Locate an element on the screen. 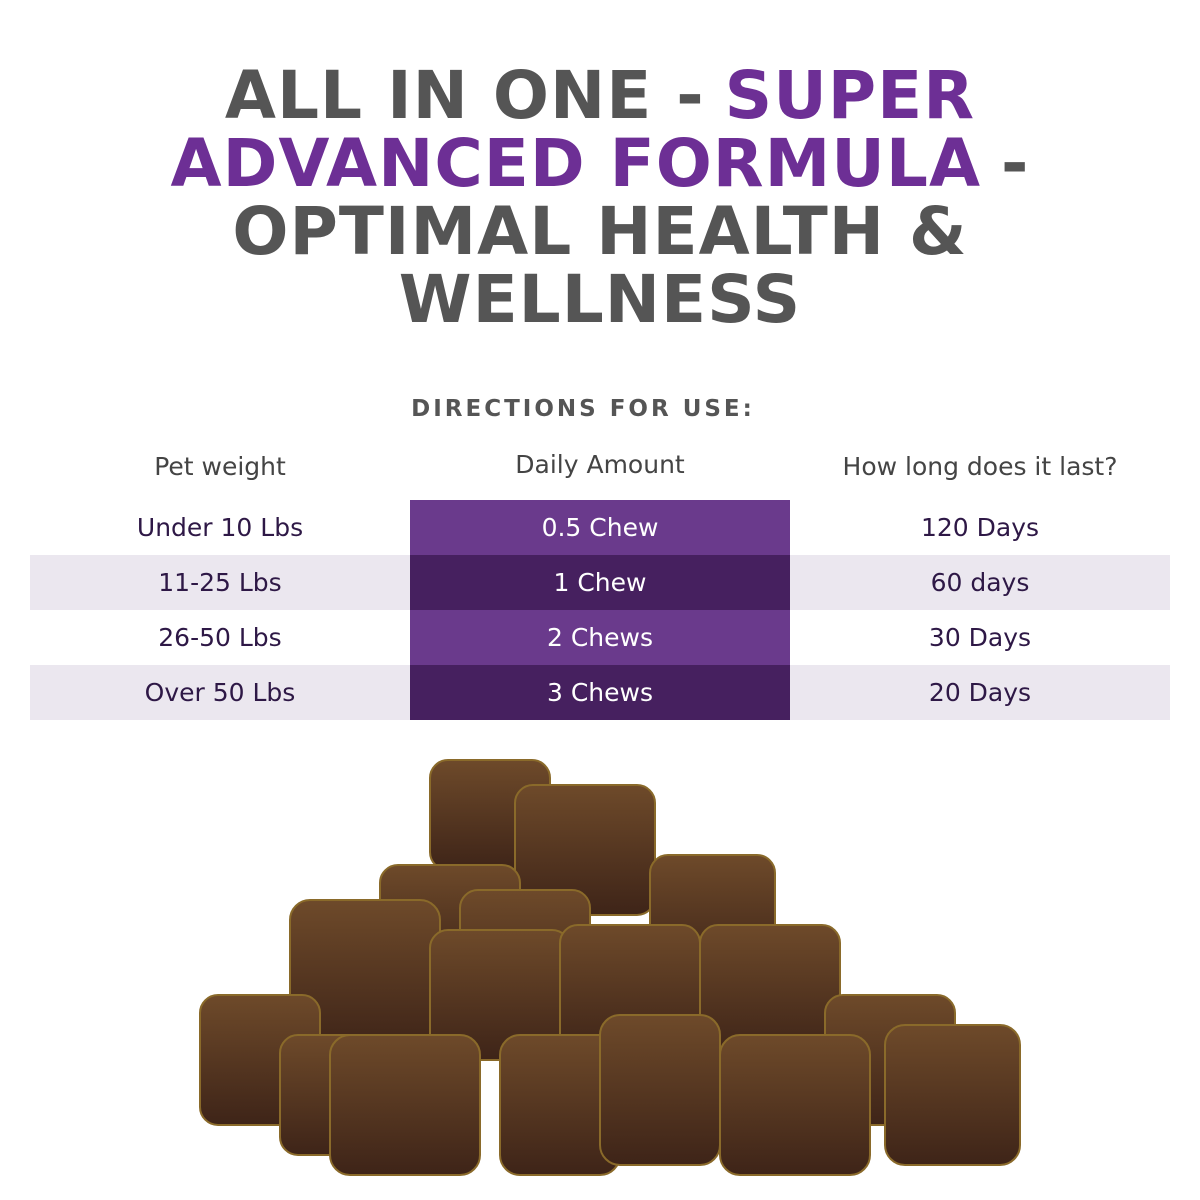  title-line: OPTIMAL HEALTH & is located at coordinates (600, 232).